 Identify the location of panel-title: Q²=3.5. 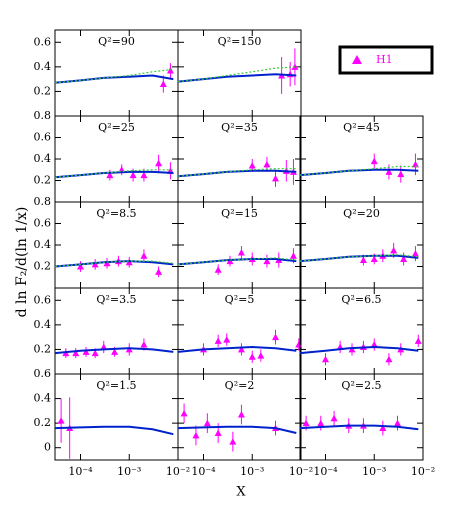
(116, 299).